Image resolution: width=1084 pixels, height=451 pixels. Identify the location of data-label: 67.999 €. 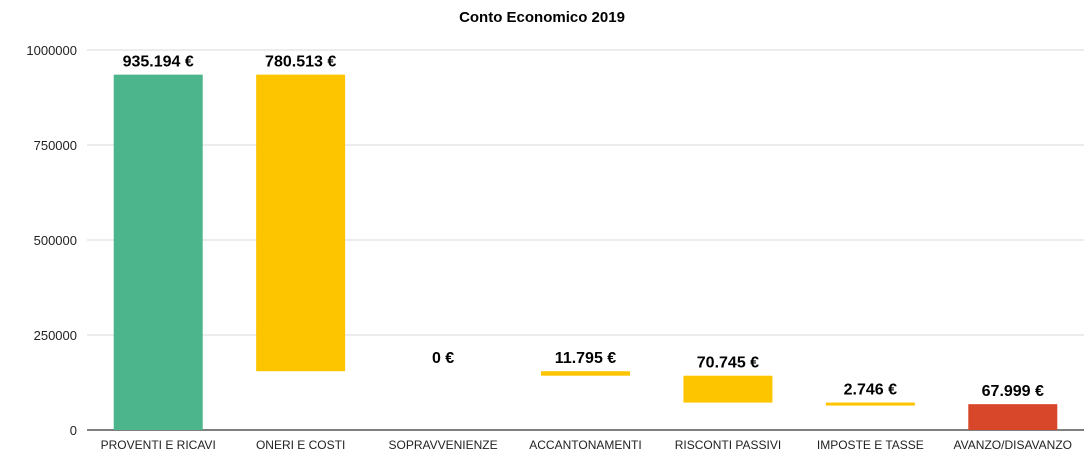
(1013, 391).